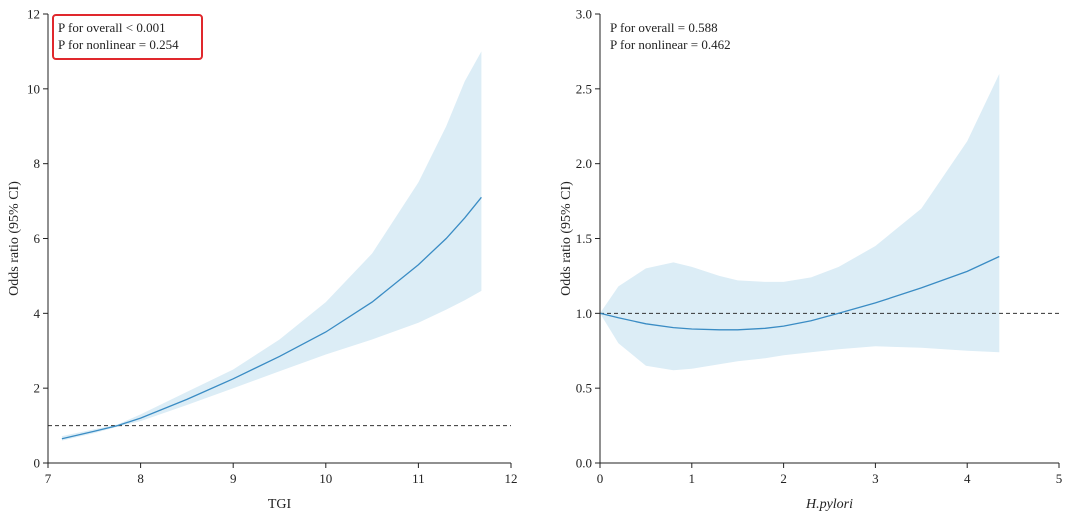 Image resolution: width=1080 pixels, height=521 pixels. What do you see at coordinates (37, 313) in the screenshot?
I see `y-tick-label: 4` at bounding box center [37, 313].